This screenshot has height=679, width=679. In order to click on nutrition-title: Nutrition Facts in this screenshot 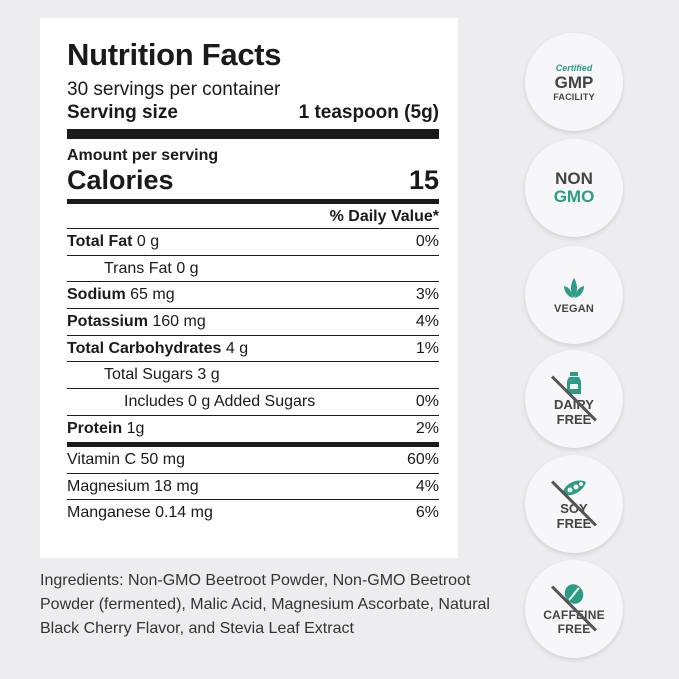, I will do `click(174, 54)`.